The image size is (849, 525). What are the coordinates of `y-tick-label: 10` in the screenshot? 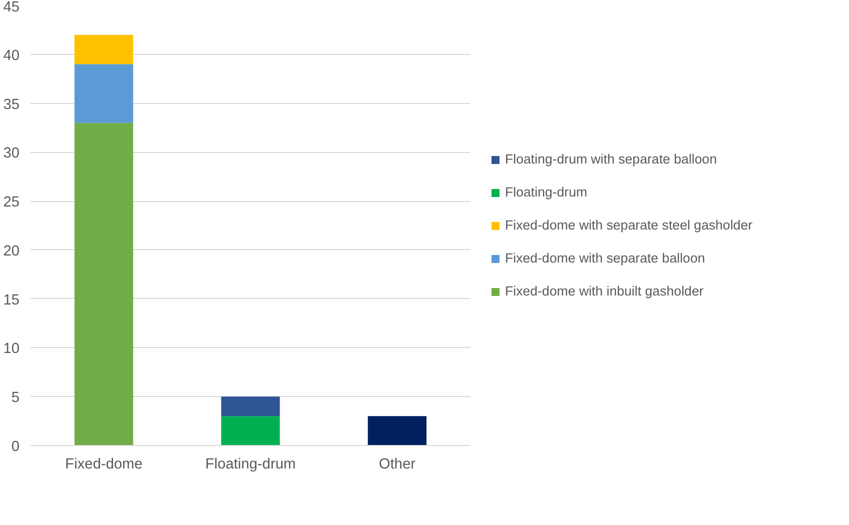 It's located at (11, 349).